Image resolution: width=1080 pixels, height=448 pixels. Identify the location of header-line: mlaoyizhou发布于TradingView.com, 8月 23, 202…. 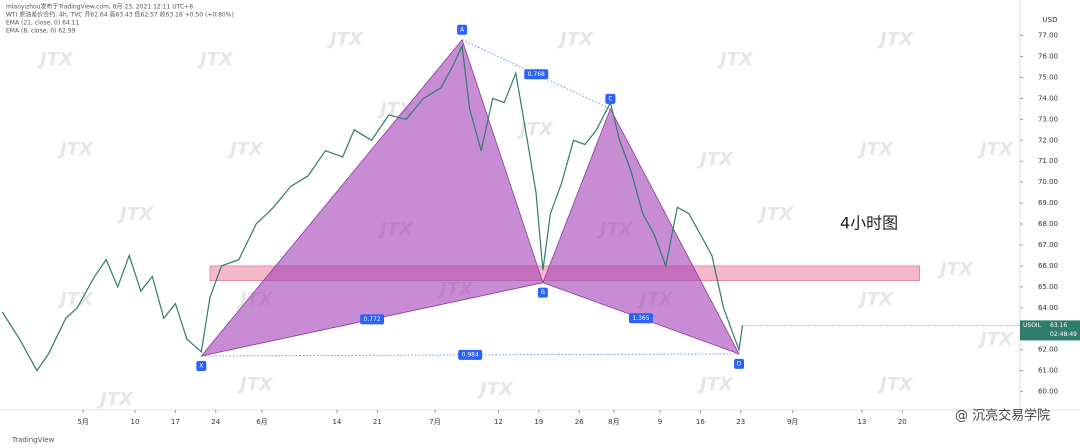
(99, 7).